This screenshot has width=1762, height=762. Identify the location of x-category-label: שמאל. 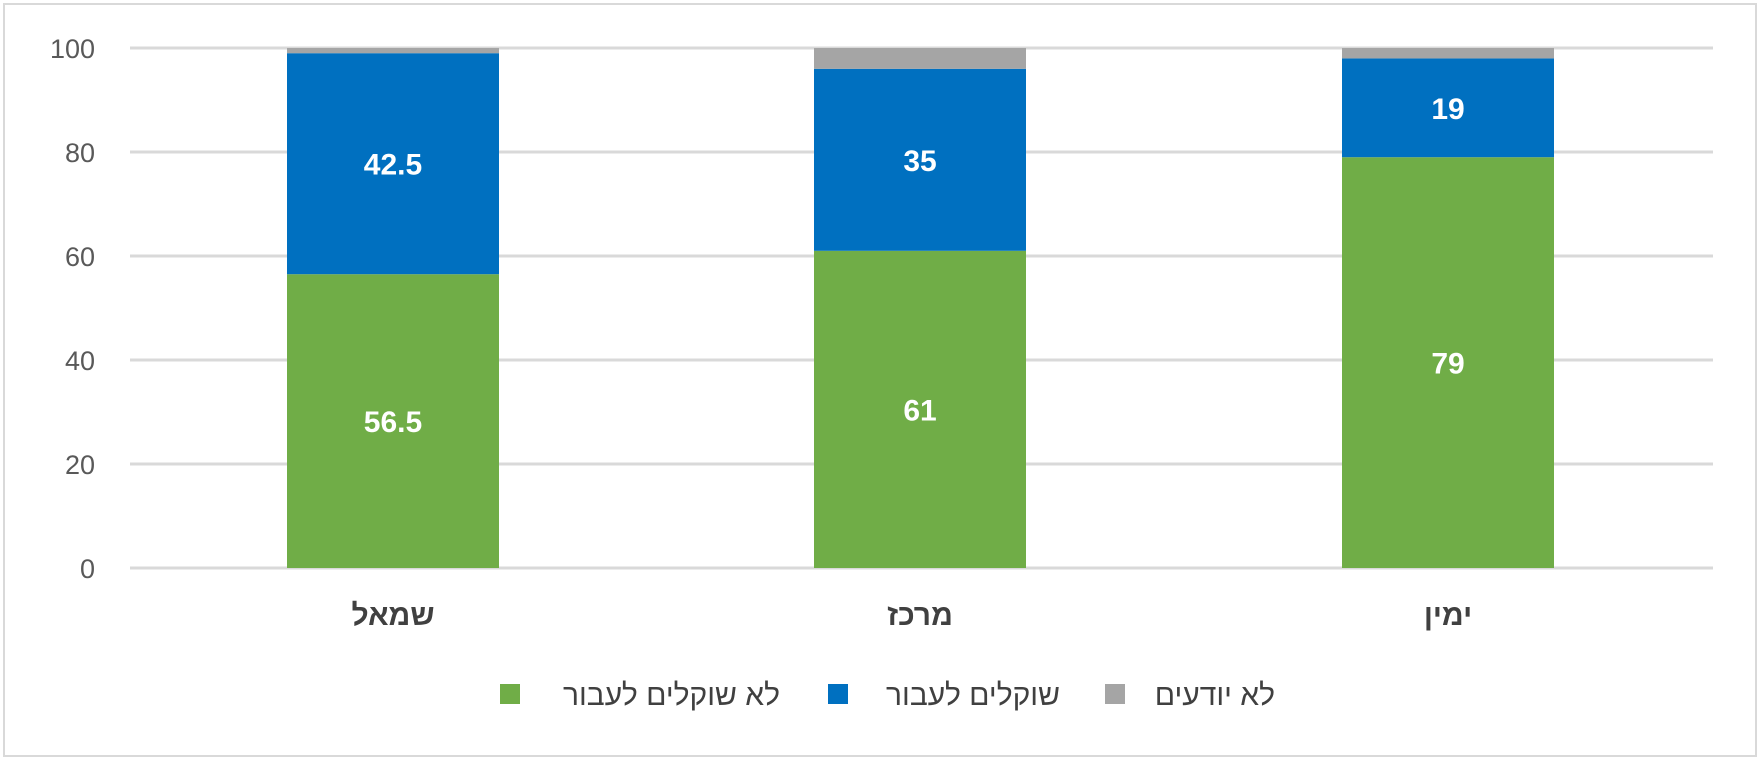
(393, 615).